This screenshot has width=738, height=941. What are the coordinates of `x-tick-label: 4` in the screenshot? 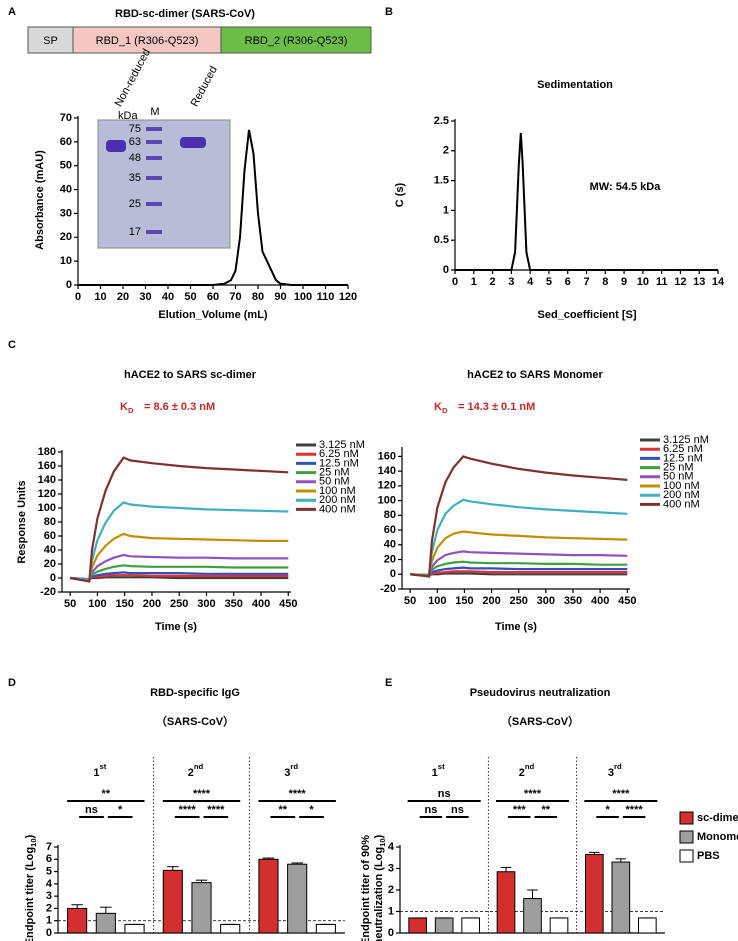 It's located at (530, 282).